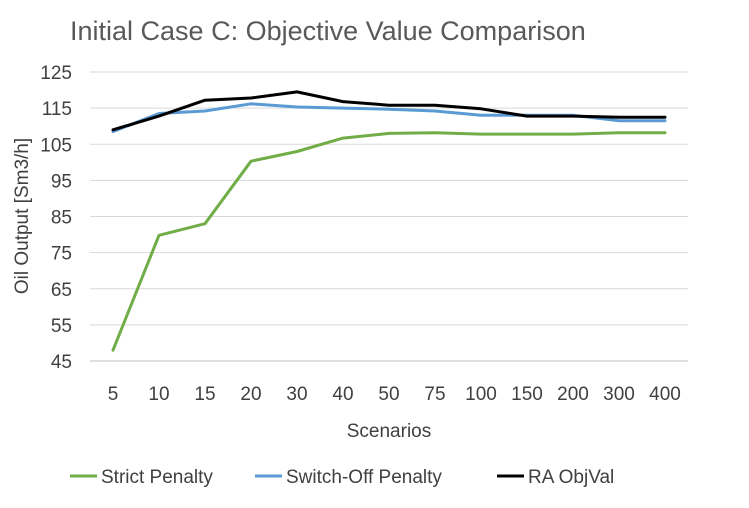  I want to click on x-tick-label: 10, so click(158, 394).